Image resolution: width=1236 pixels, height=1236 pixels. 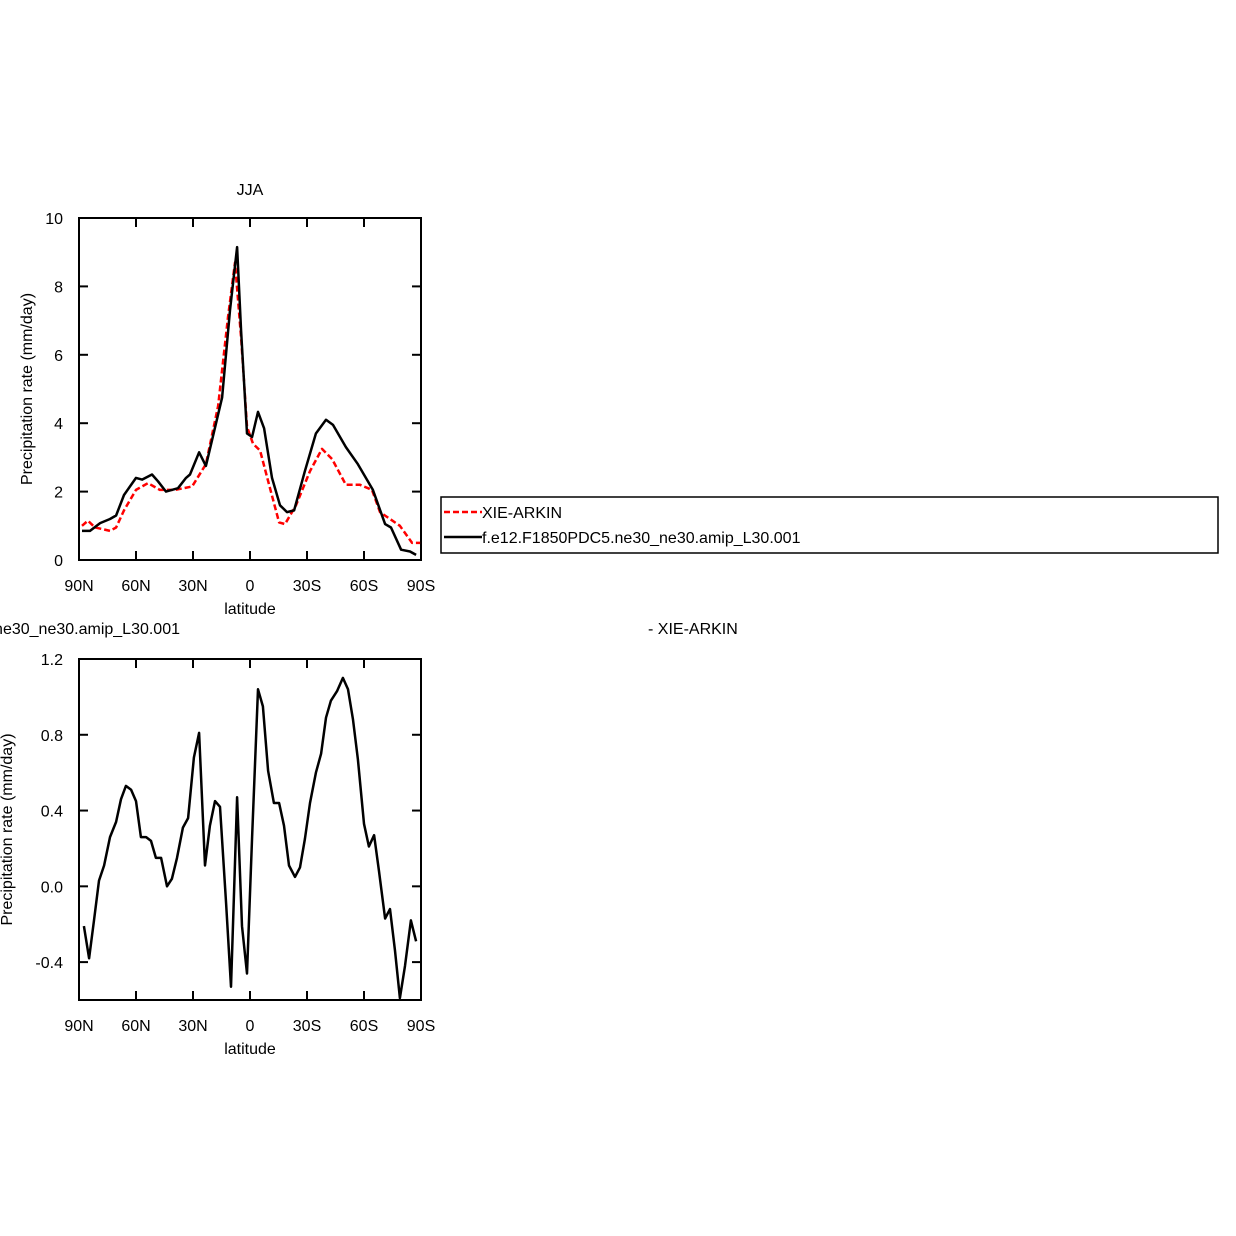 What do you see at coordinates (641, 538) in the screenshot?
I see `legend-label: f.e12.F1850PDC5.ne30_ne30.amip_L30.001` at bounding box center [641, 538].